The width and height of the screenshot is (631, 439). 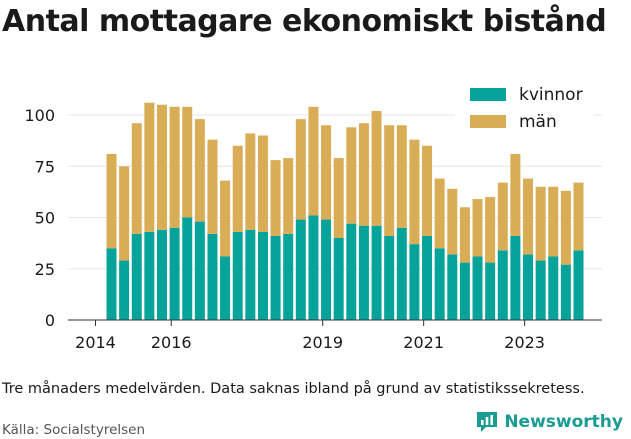 I want to click on newsworthy-icon, so click(x=487, y=422).